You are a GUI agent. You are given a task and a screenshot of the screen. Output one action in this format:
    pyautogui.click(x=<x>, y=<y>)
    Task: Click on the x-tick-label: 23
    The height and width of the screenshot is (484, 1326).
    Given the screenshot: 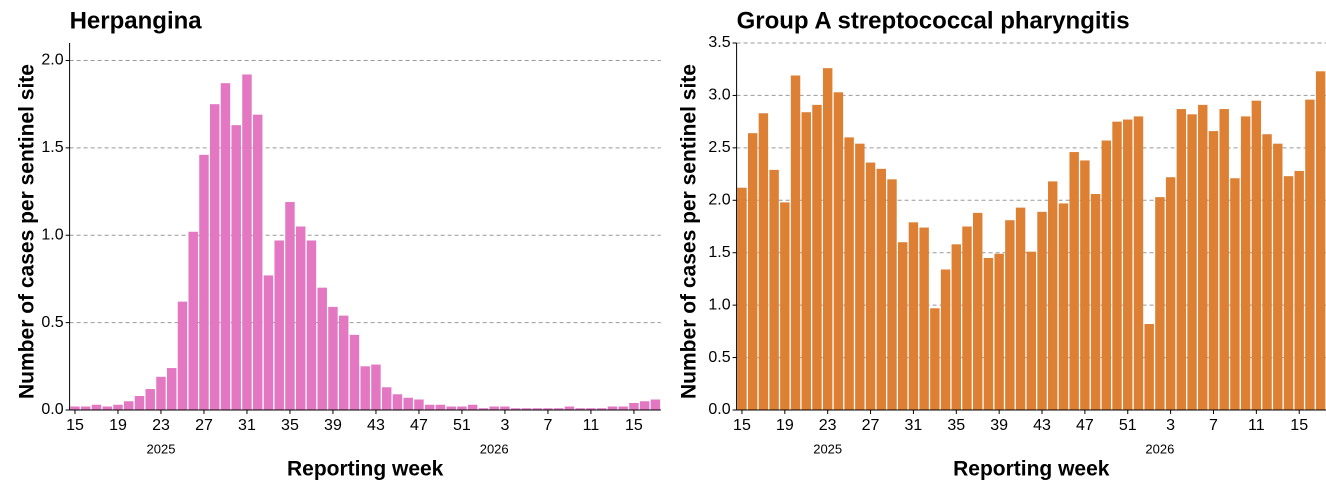 What is the action you would take?
    pyautogui.click(x=161, y=425)
    